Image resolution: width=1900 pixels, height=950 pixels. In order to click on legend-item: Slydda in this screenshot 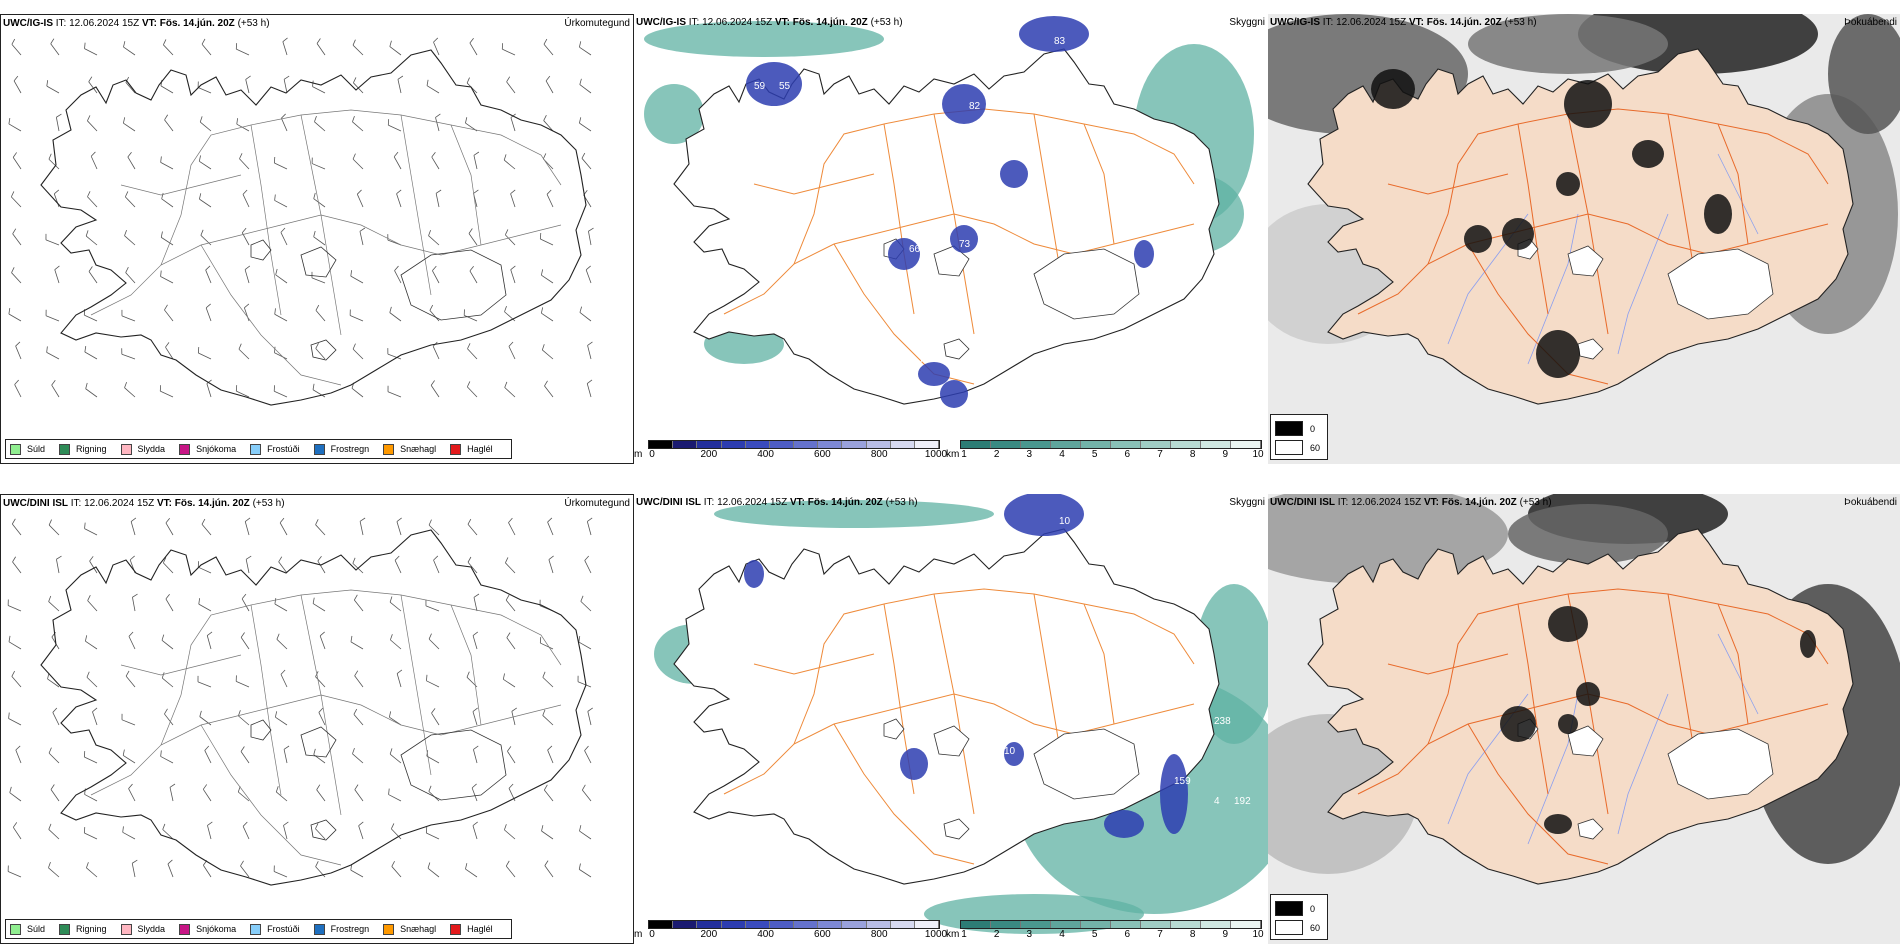, I will do `click(143, 929)`.